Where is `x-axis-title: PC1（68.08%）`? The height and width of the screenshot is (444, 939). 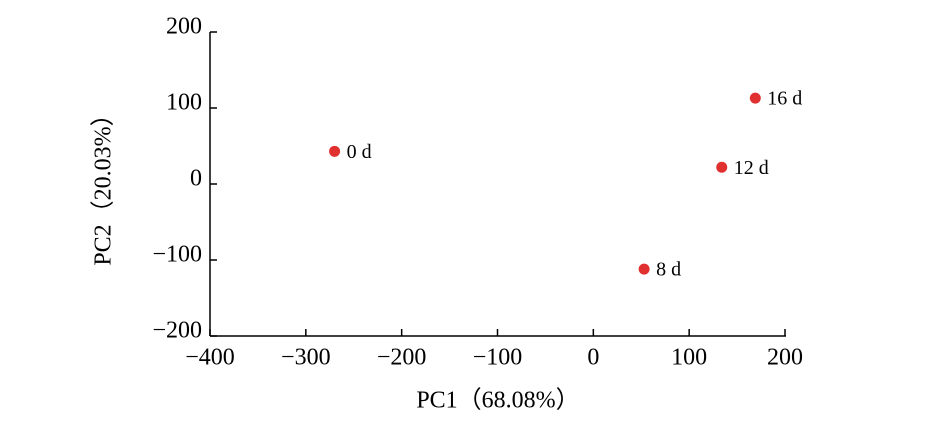 x-axis-title: PC1（68.08%） is located at coordinates (497, 401).